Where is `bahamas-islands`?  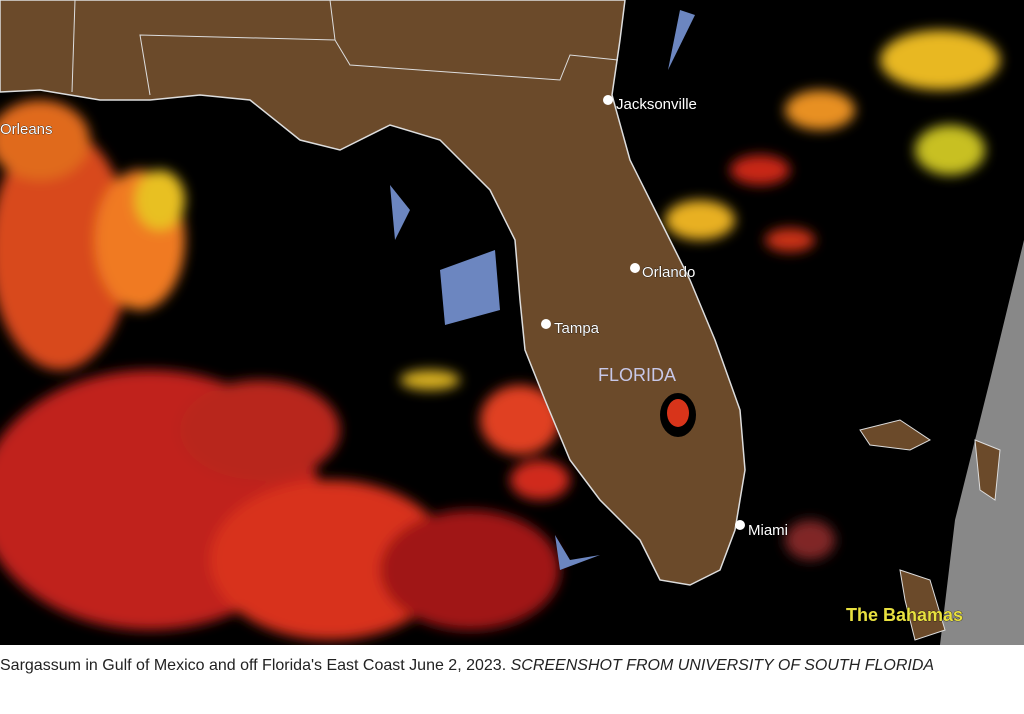 bahamas-islands is located at coordinates (930, 530).